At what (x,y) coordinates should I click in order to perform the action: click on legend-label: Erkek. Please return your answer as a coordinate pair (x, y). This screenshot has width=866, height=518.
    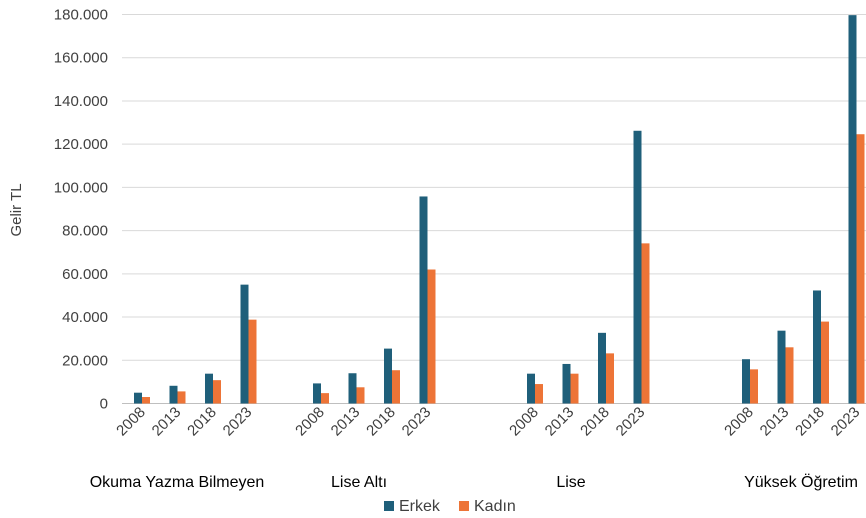
    Looking at the image, I should click on (420, 506).